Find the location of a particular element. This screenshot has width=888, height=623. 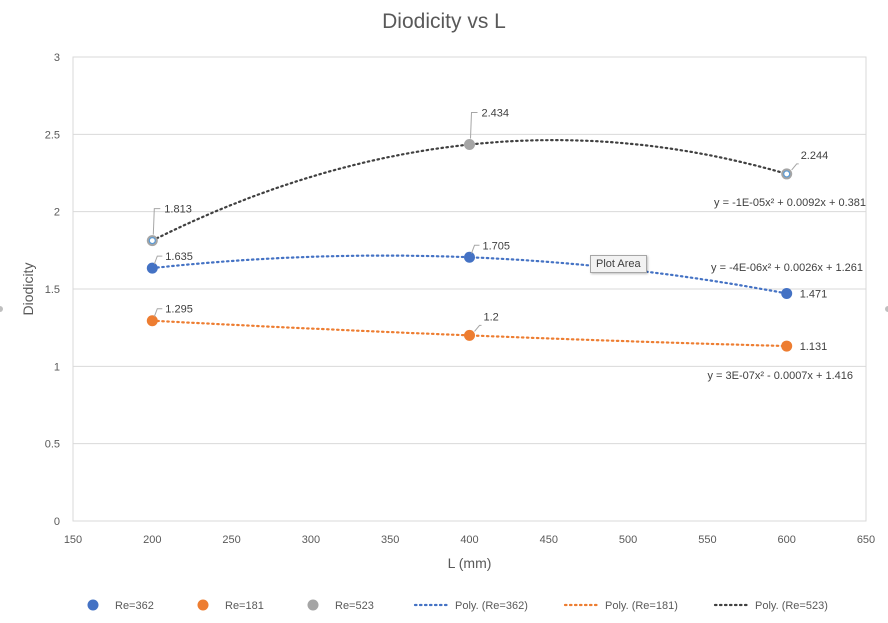

x-tick-label: 400 is located at coordinates (469, 540).